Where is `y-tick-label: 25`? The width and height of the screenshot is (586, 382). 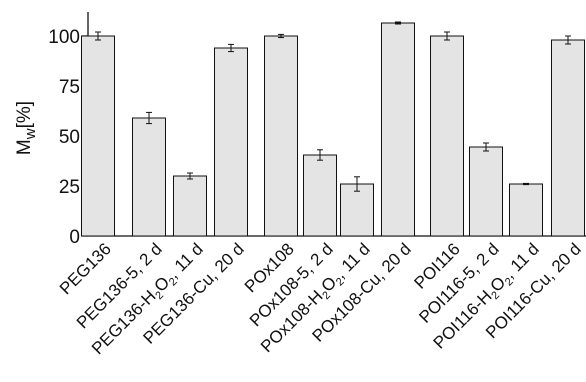
y-tick-label: 25 is located at coordinates (69, 187).